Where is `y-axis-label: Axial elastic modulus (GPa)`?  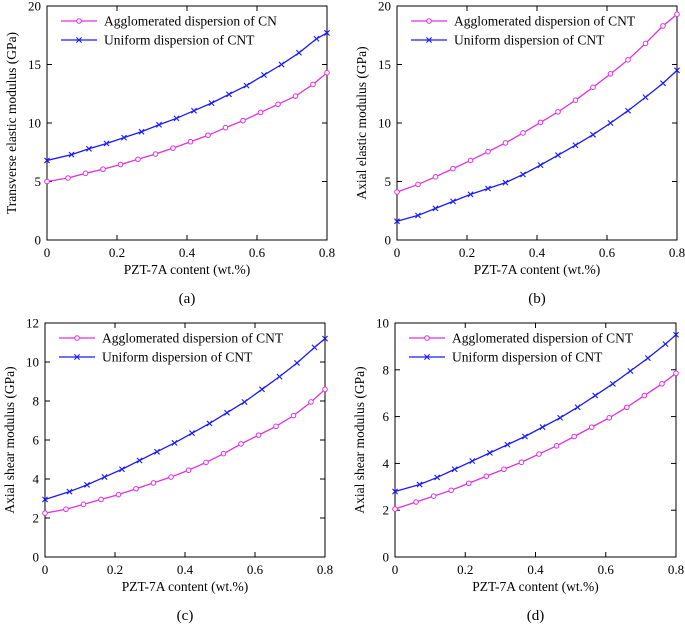
y-axis-label: Axial elastic modulus (GPa) is located at coordinates (361, 122).